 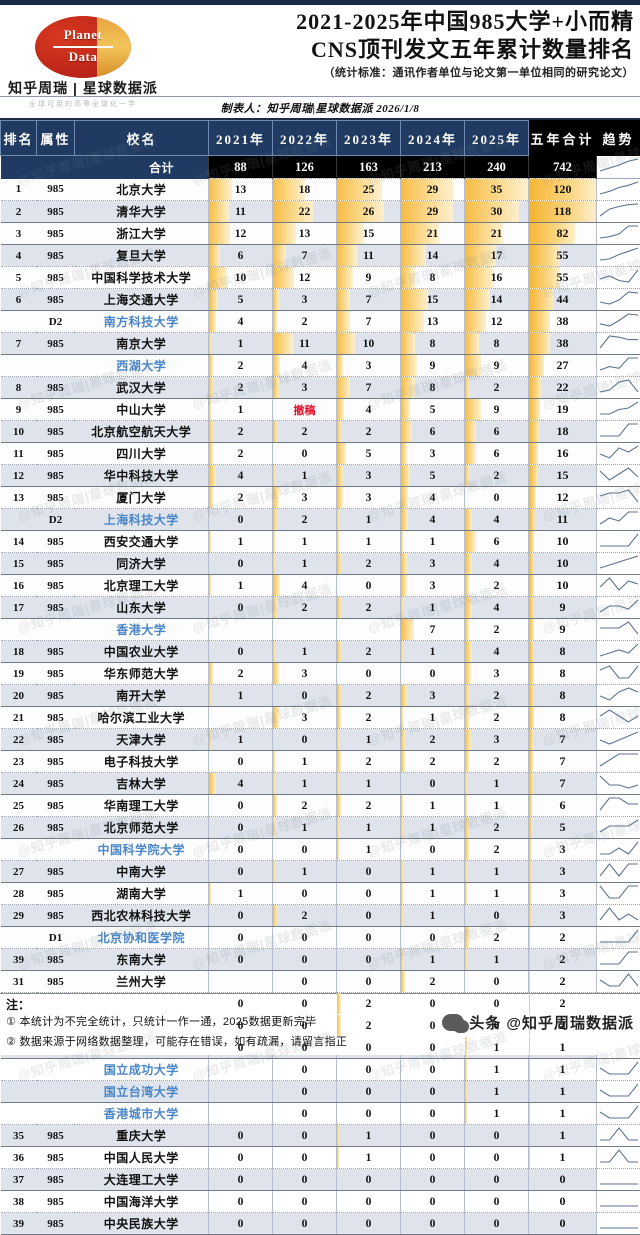 I want to click on row-rank: 13, so click(x=19, y=498).